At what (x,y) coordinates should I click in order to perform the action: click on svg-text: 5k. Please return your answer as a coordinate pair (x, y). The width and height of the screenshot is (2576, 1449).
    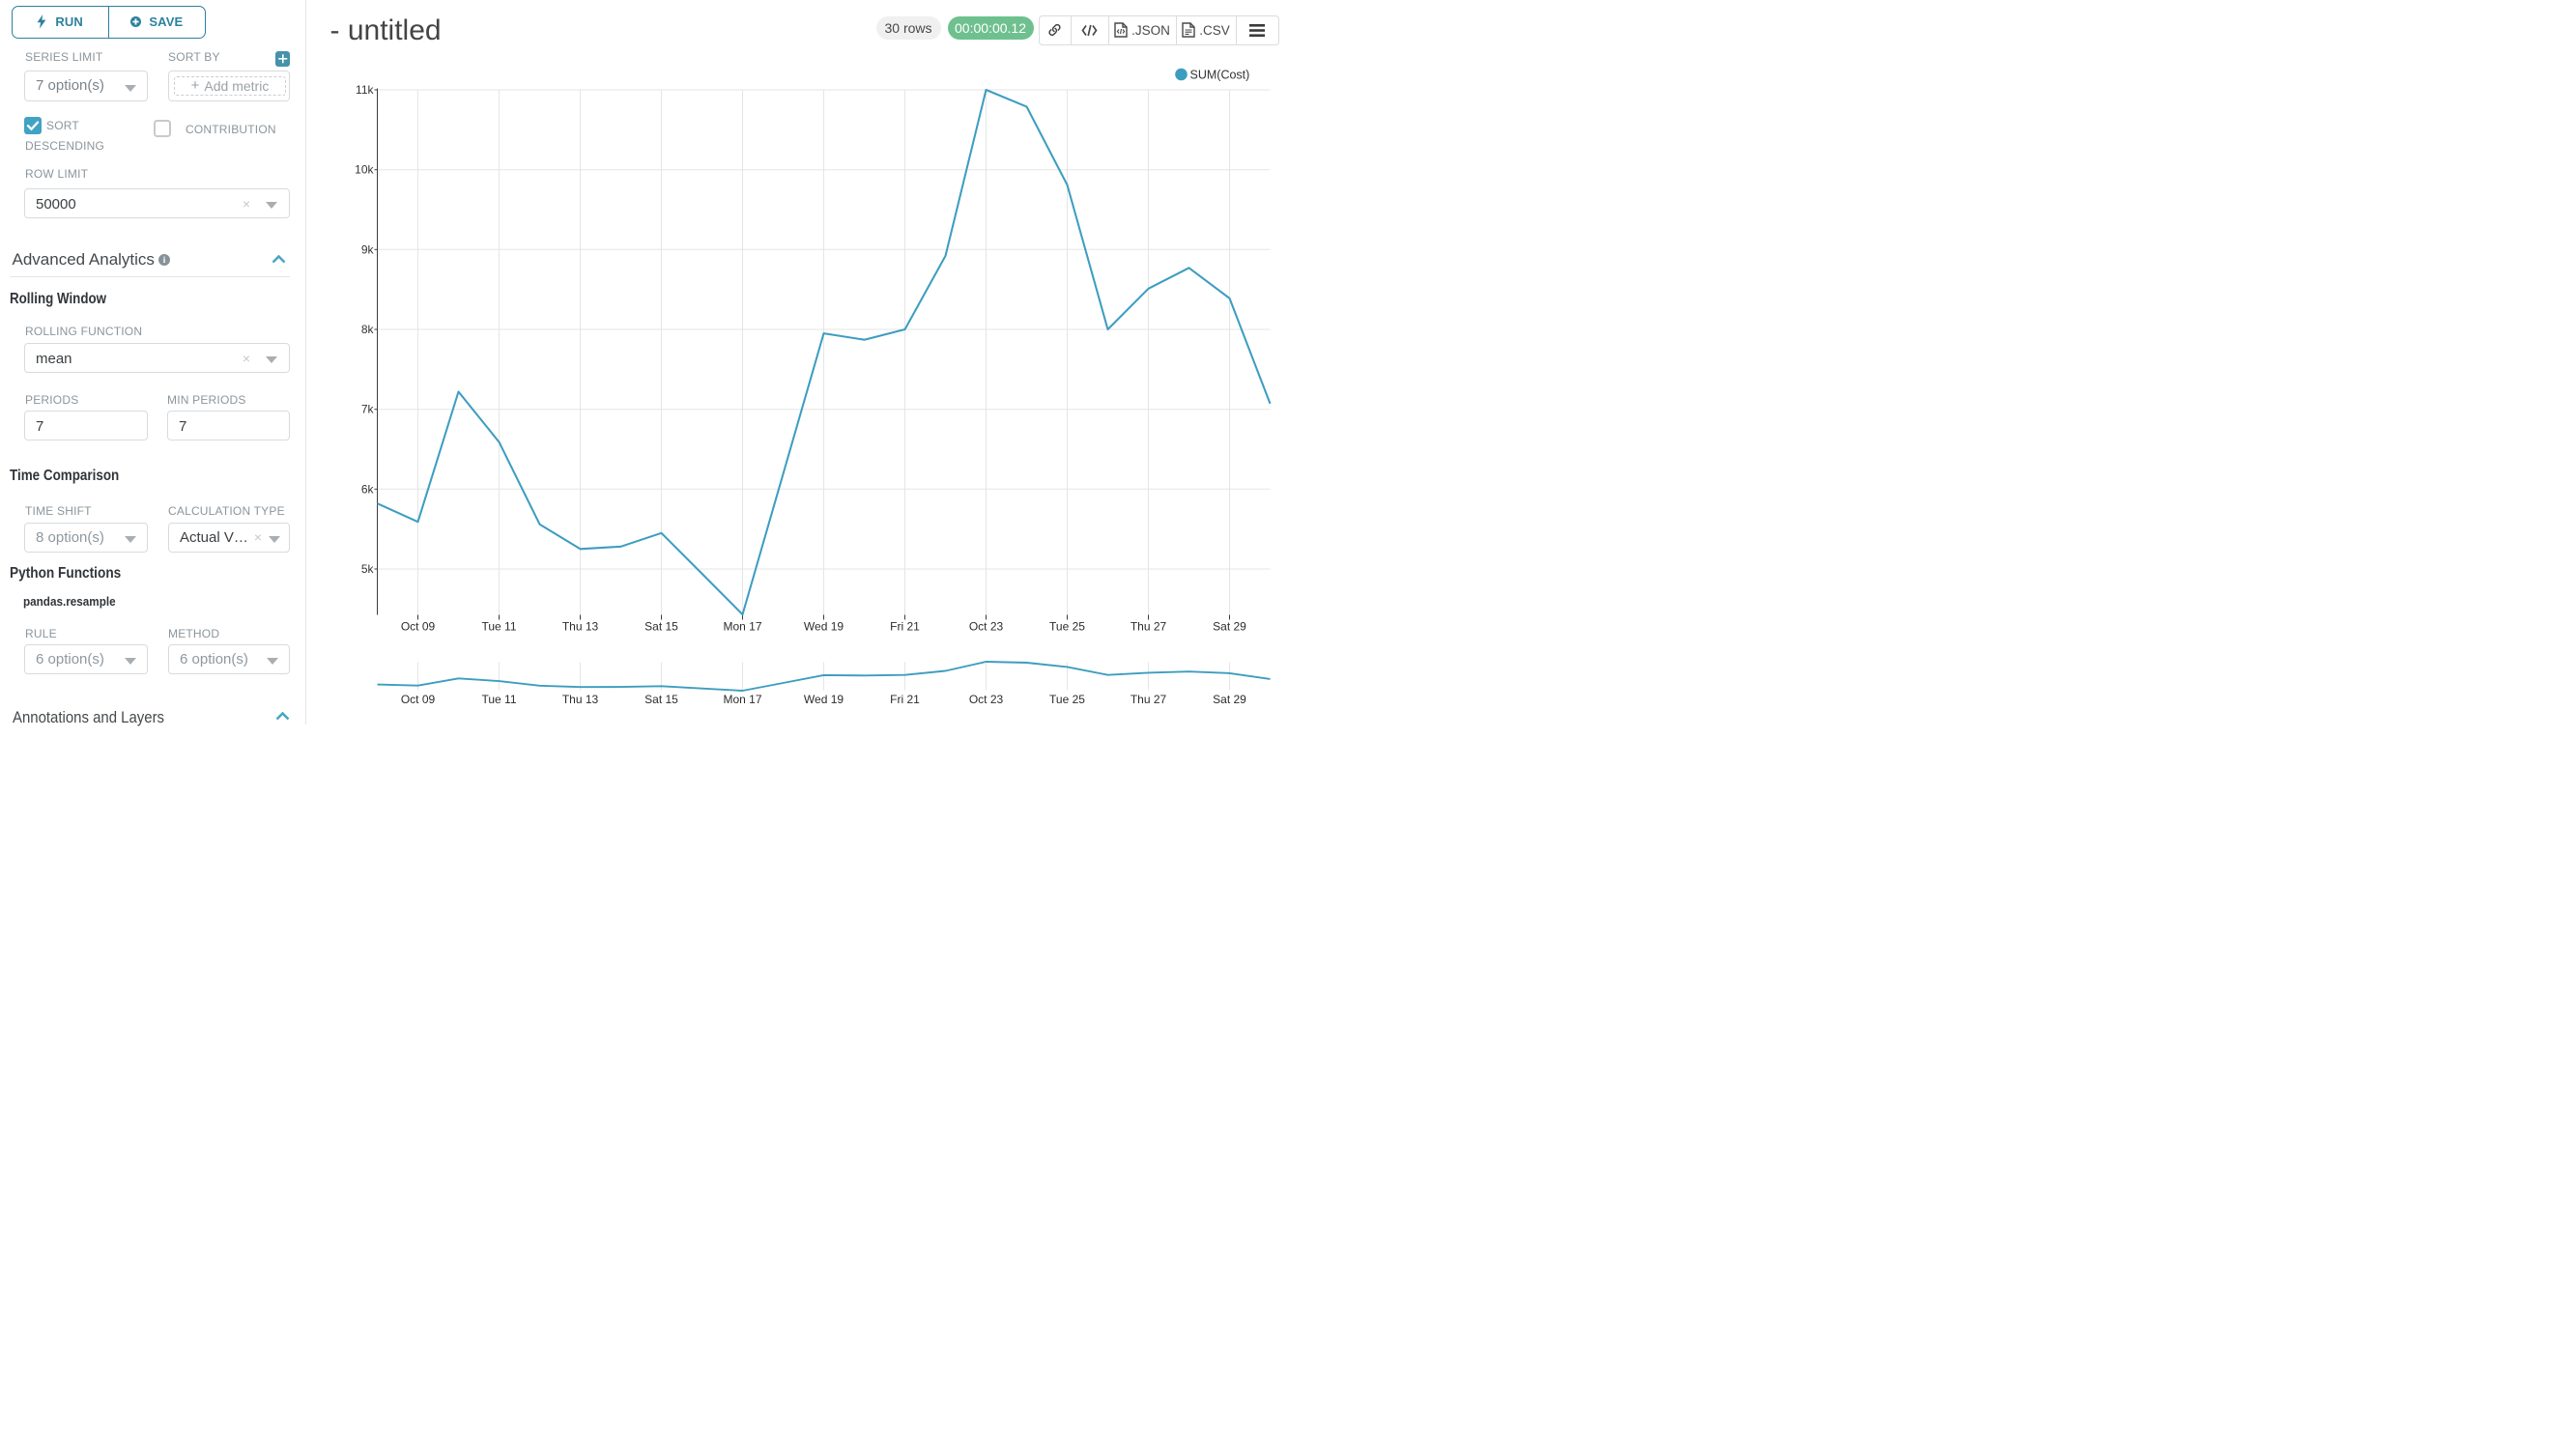
    Looking at the image, I should click on (368, 569).